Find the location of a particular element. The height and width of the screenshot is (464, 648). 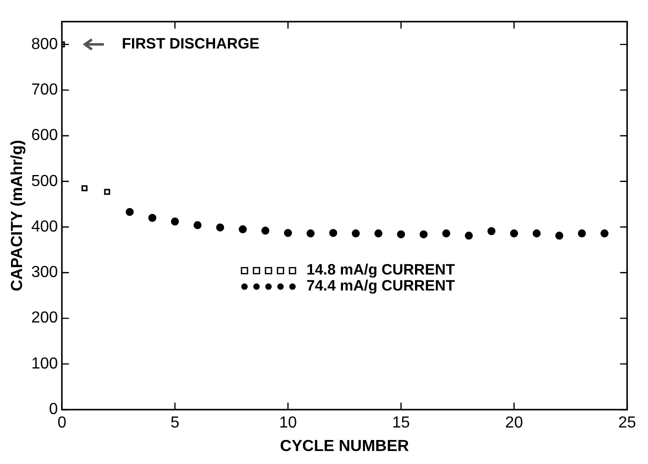

x-tick-label: 25 is located at coordinates (627, 423).